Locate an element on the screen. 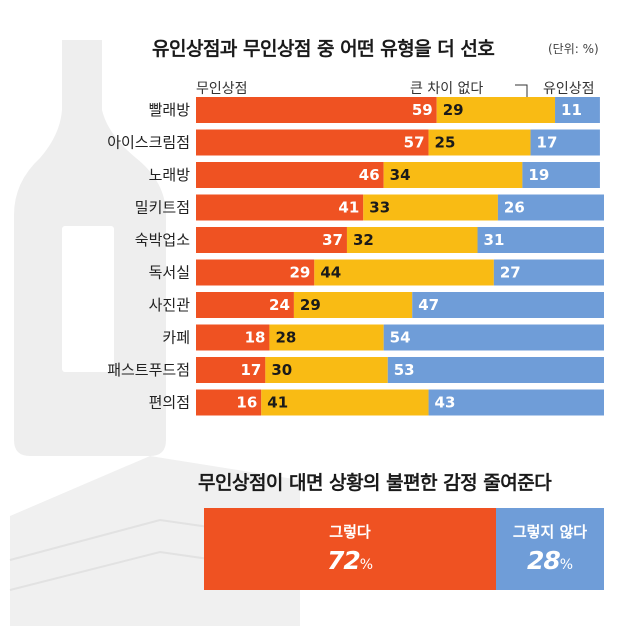 This screenshot has width=640, height=626. unit-label: (단위: %) is located at coordinates (573, 49).